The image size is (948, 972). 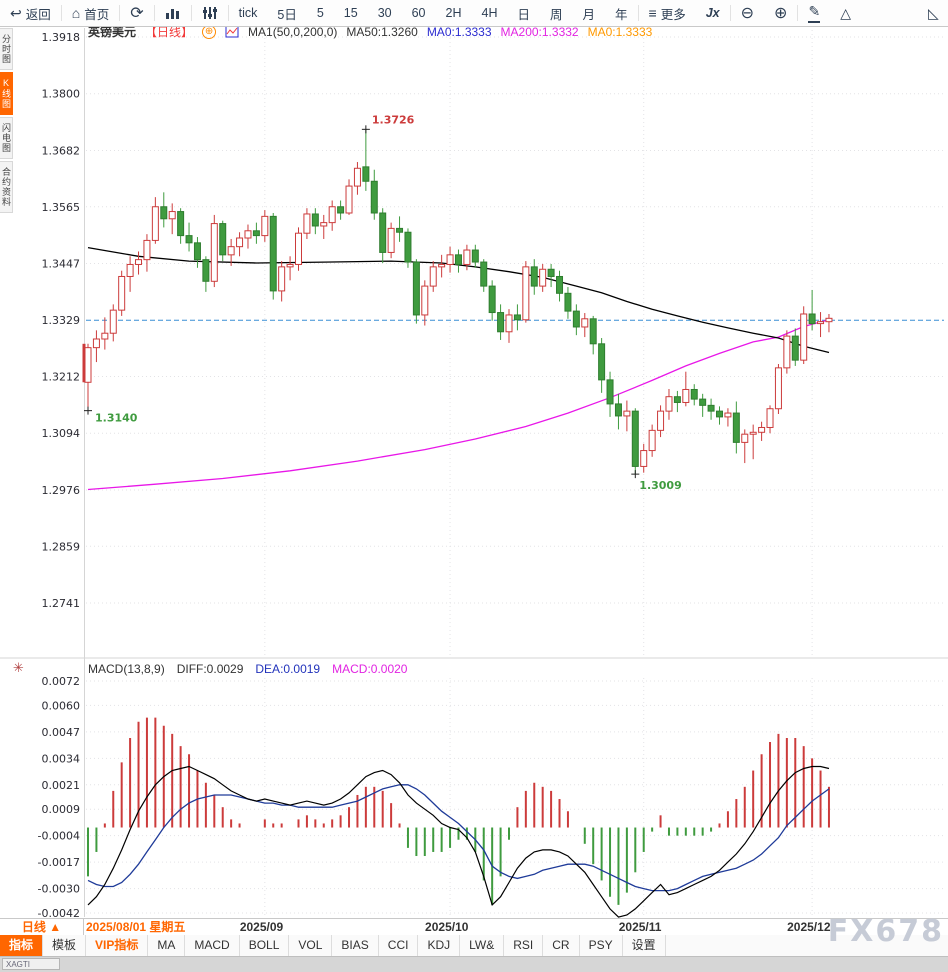 I want to click on svg-text: 1.2976, so click(x=61, y=490).